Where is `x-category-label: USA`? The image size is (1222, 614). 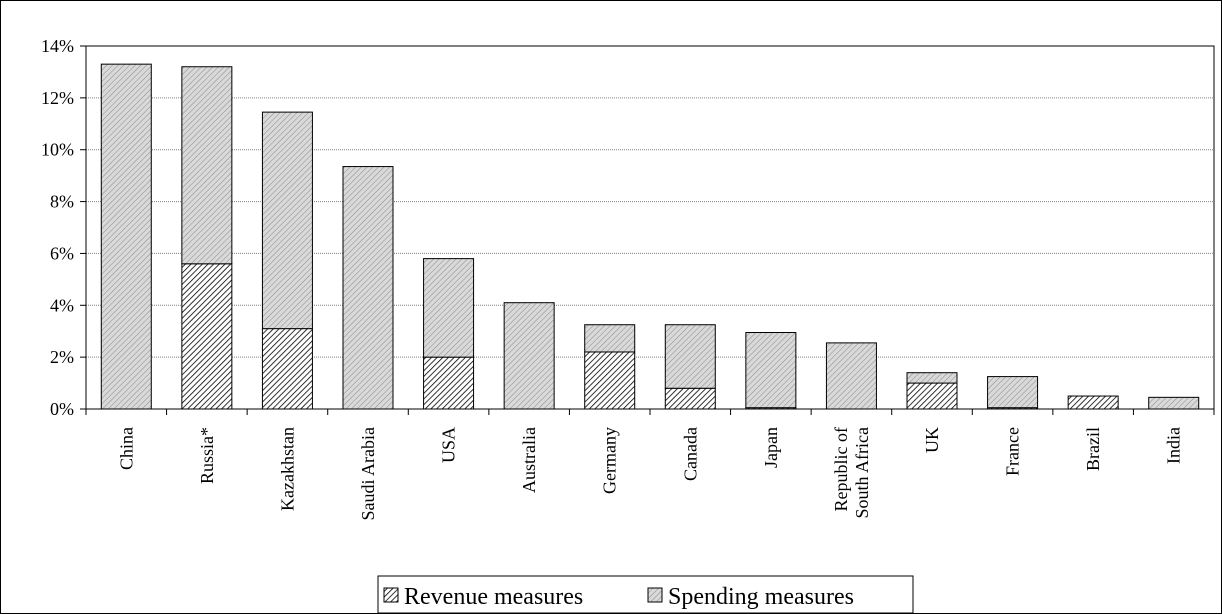 x-category-label: USA is located at coordinates (449, 445).